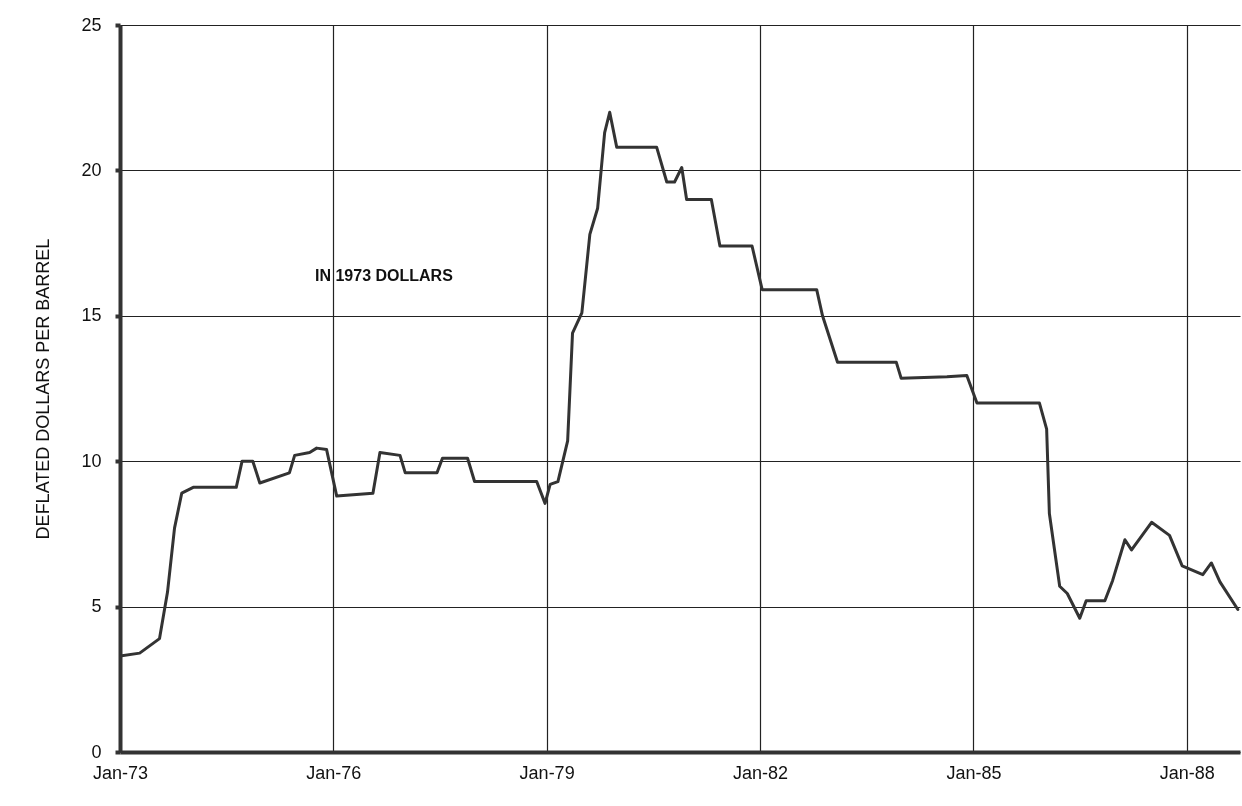  I want to click on y-tick-label: 20, so click(91, 169).